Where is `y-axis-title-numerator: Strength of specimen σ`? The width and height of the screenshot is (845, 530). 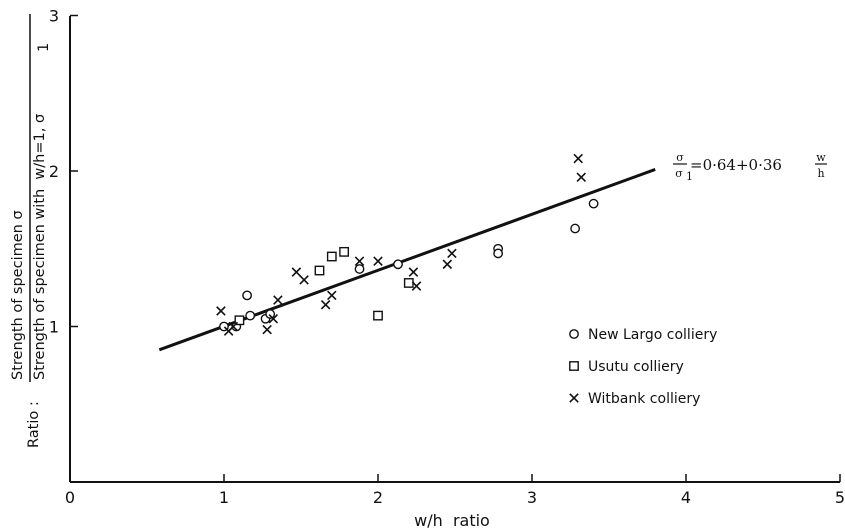
y-axis-title-numerator: Strength of specimen σ is located at coordinates (18, 295).